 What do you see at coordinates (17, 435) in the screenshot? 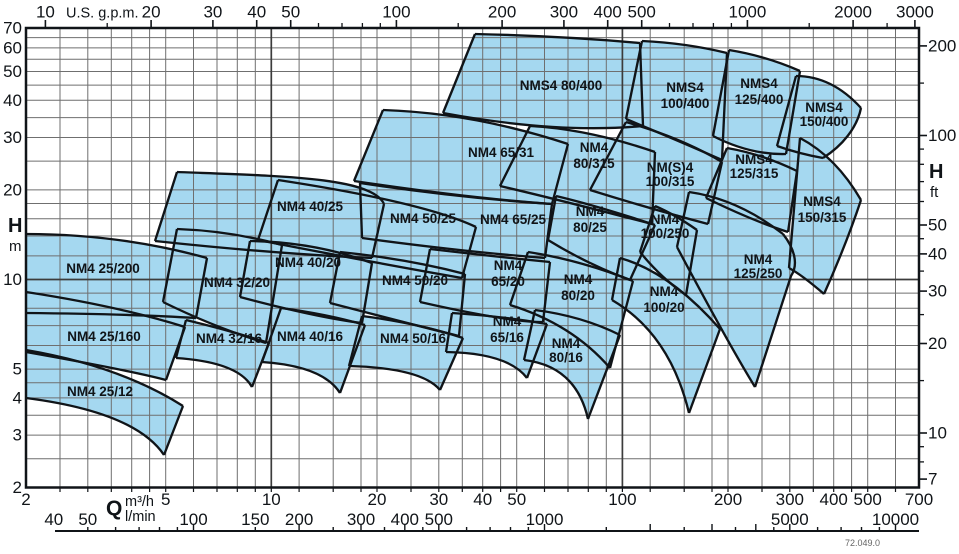
I see `svg-text: 3` at bounding box center [17, 435].